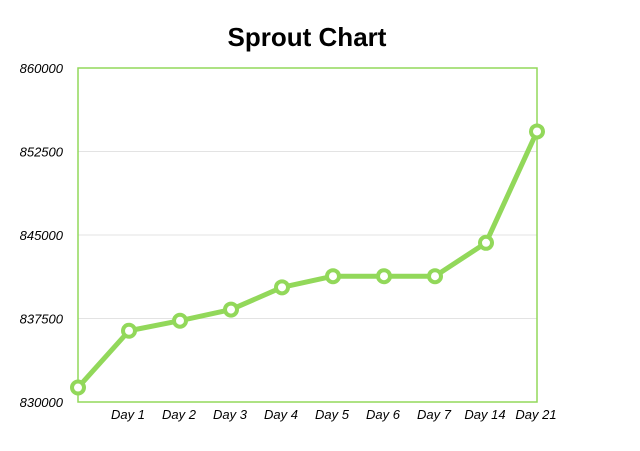  I want to click on x-tick-label: Day 5, so click(332, 414).